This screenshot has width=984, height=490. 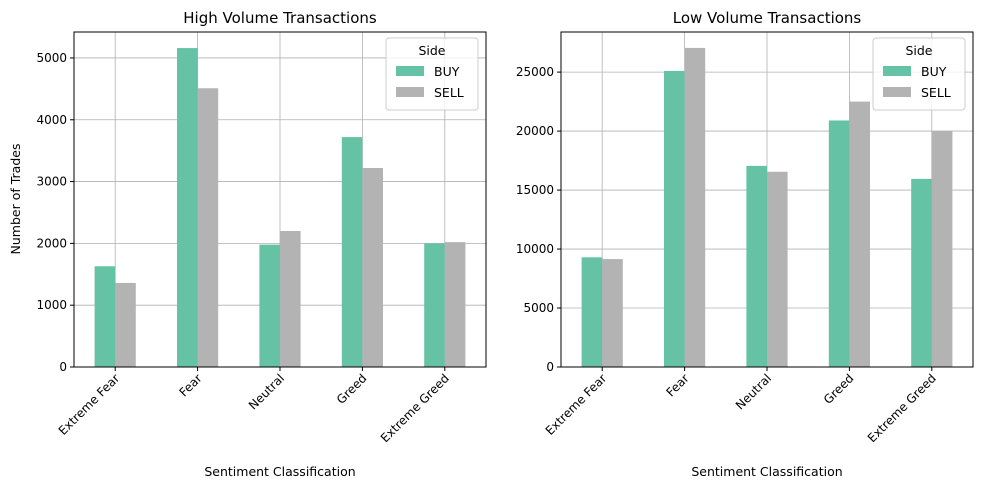 I want to click on y-tick-label: 4000, so click(x=51, y=120).